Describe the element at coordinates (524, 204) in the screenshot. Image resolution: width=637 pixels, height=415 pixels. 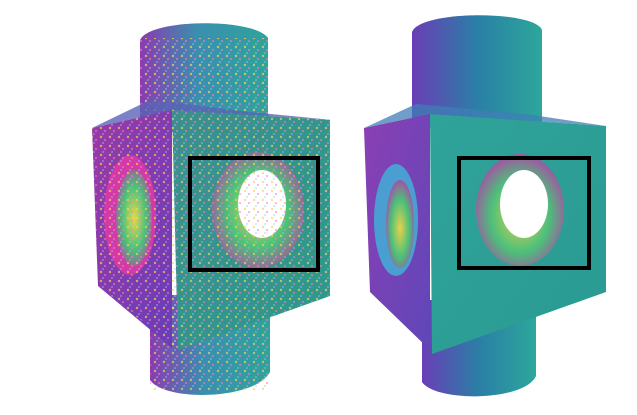
I see `denoised-front-hole` at that location.